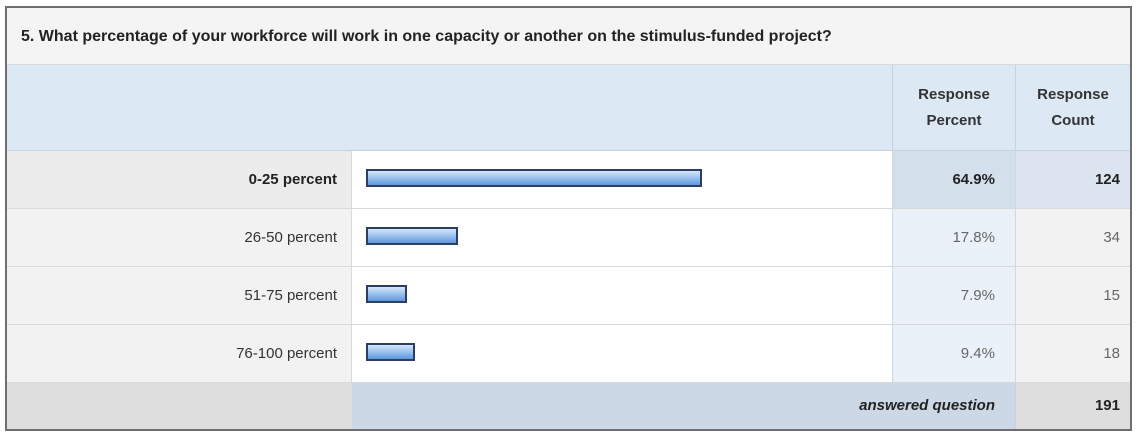 The width and height of the screenshot is (1138, 434). I want to click on row-label: 0-25 percent, so click(179, 179).